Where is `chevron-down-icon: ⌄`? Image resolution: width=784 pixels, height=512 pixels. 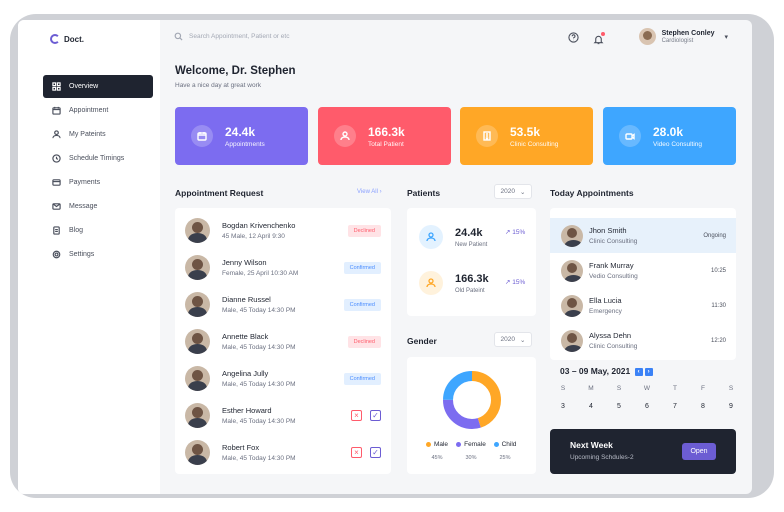
chevron-down-icon: ⌄ is located at coordinates (522, 192).